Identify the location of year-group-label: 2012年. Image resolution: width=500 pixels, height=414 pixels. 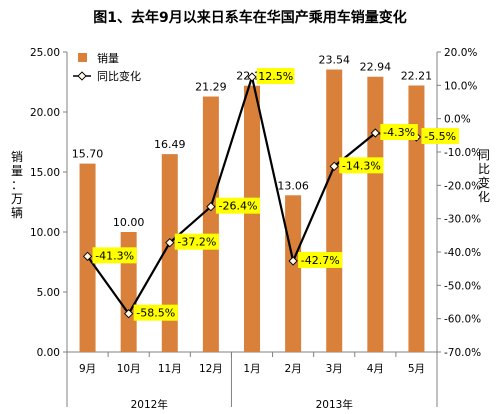
(149, 404).